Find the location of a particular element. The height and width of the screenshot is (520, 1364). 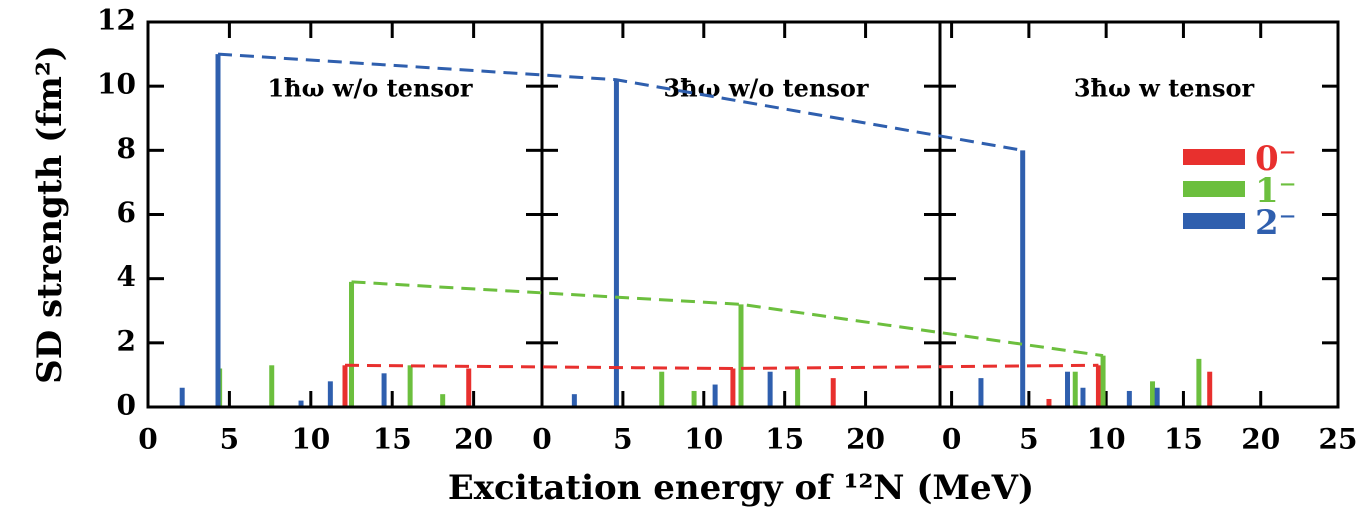

y-tick-label: 2 is located at coordinates (126, 340).